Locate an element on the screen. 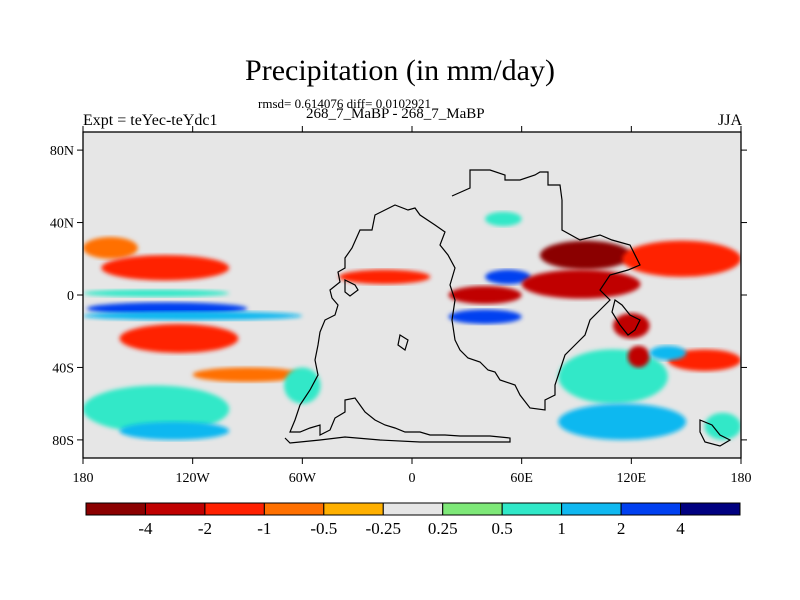 This screenshot has height=600, width=800. y-tick-label: 0 is located at coordinates (70, 296).